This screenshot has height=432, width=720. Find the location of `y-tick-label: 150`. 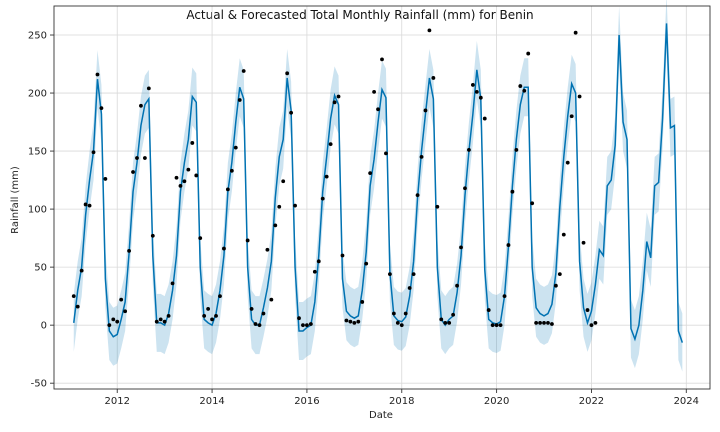

y-tick-label: 150 is located at coordinates (37, 152).